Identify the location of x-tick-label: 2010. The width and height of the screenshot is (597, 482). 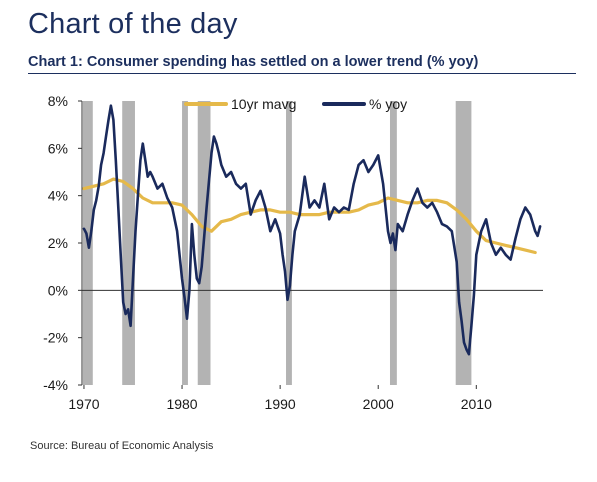
(476, 404).